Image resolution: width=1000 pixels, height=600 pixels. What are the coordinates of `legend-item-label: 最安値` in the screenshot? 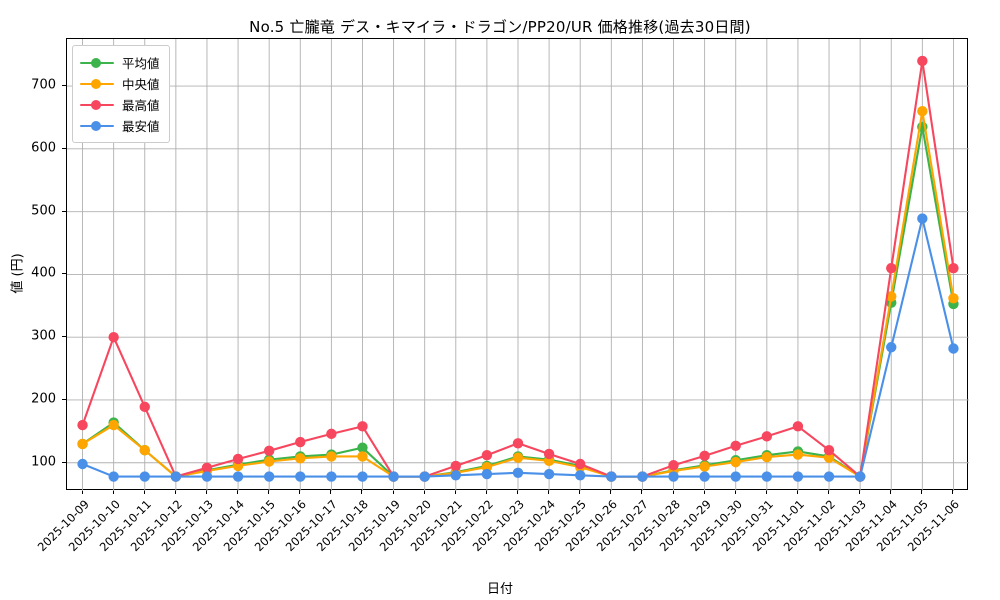 It's located at (141, 126).